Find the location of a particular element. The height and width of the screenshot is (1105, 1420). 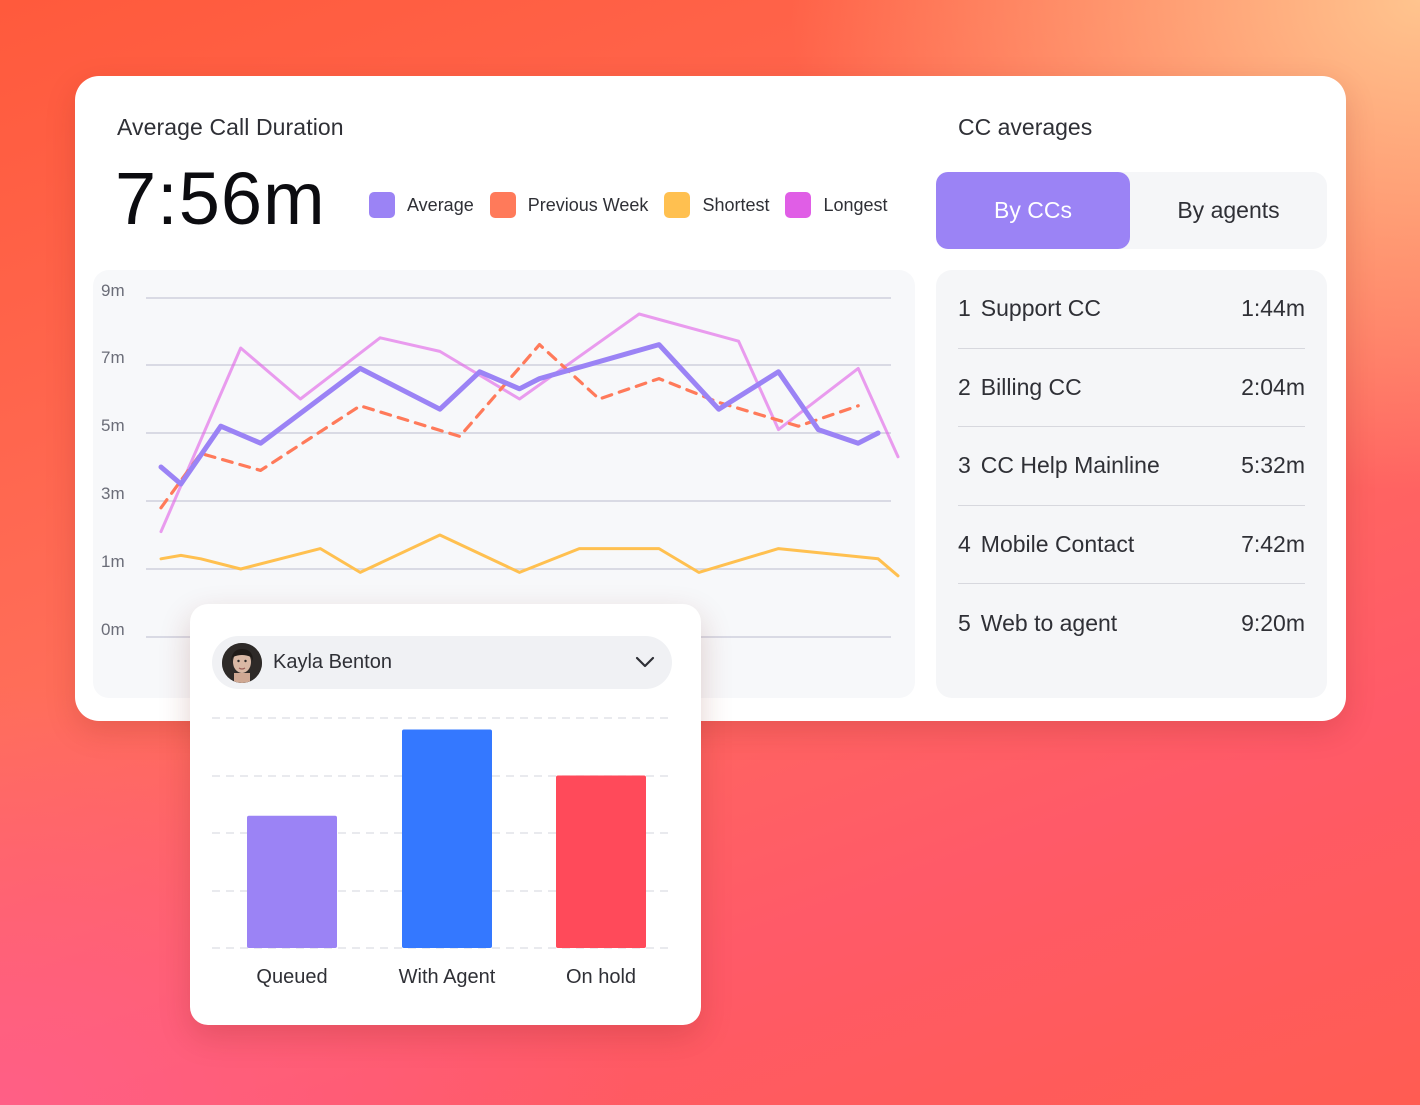

bar-category-label: On hold is located at coordinates (601, 977).